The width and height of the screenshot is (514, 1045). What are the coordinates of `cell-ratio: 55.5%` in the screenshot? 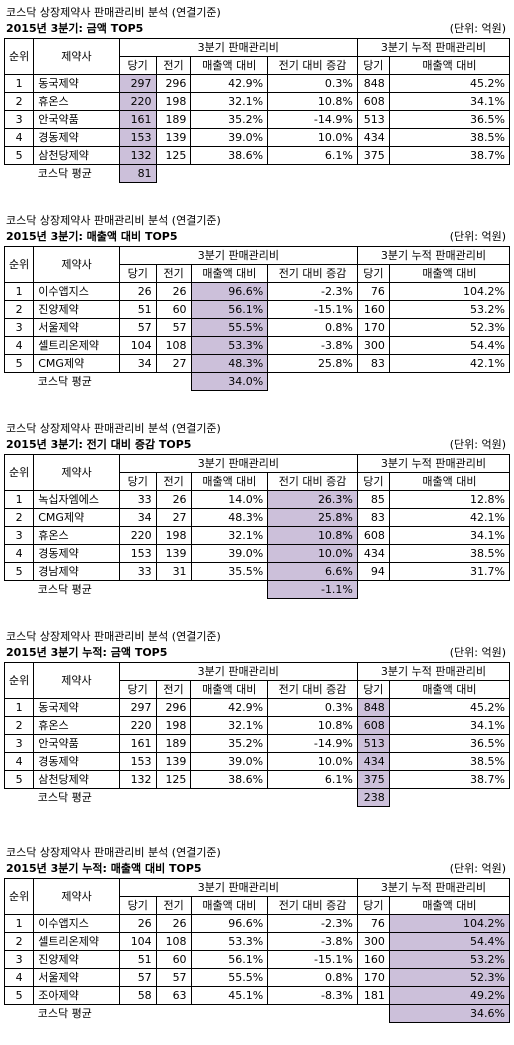 It's located at (229, 327).